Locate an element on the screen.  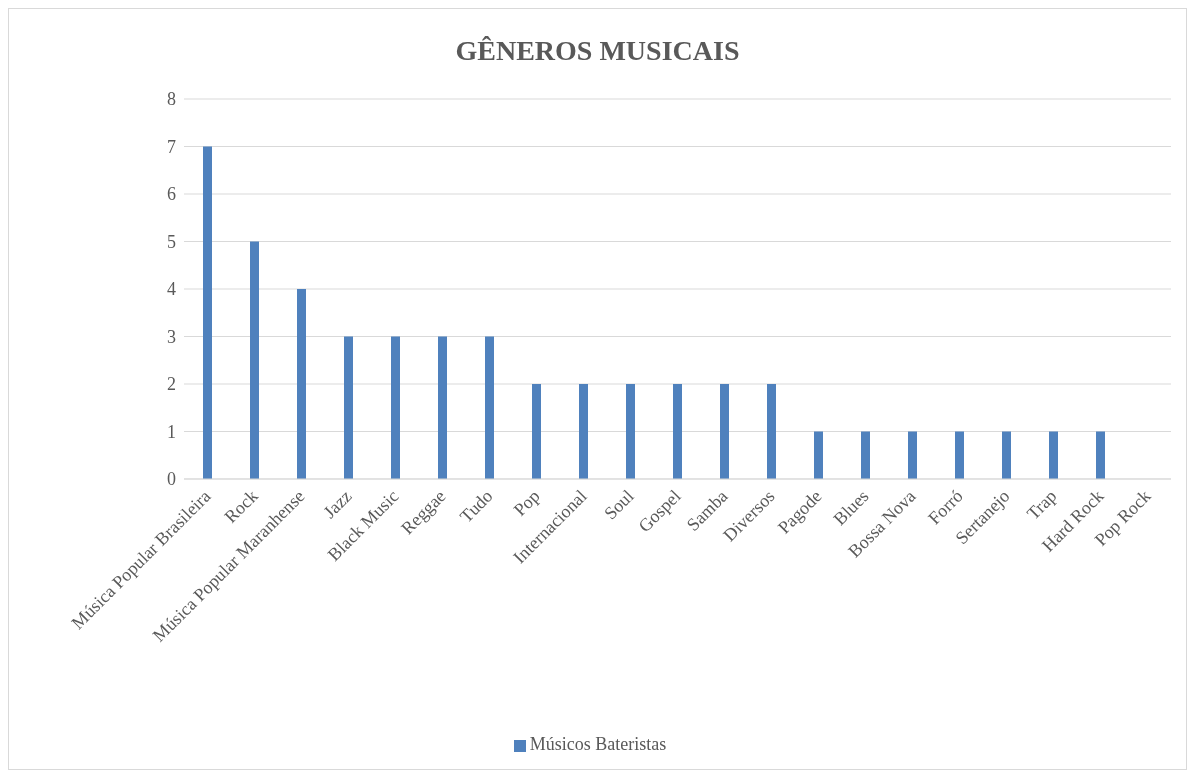
y-tick-label: 0 is located at coordinates (171, 479).